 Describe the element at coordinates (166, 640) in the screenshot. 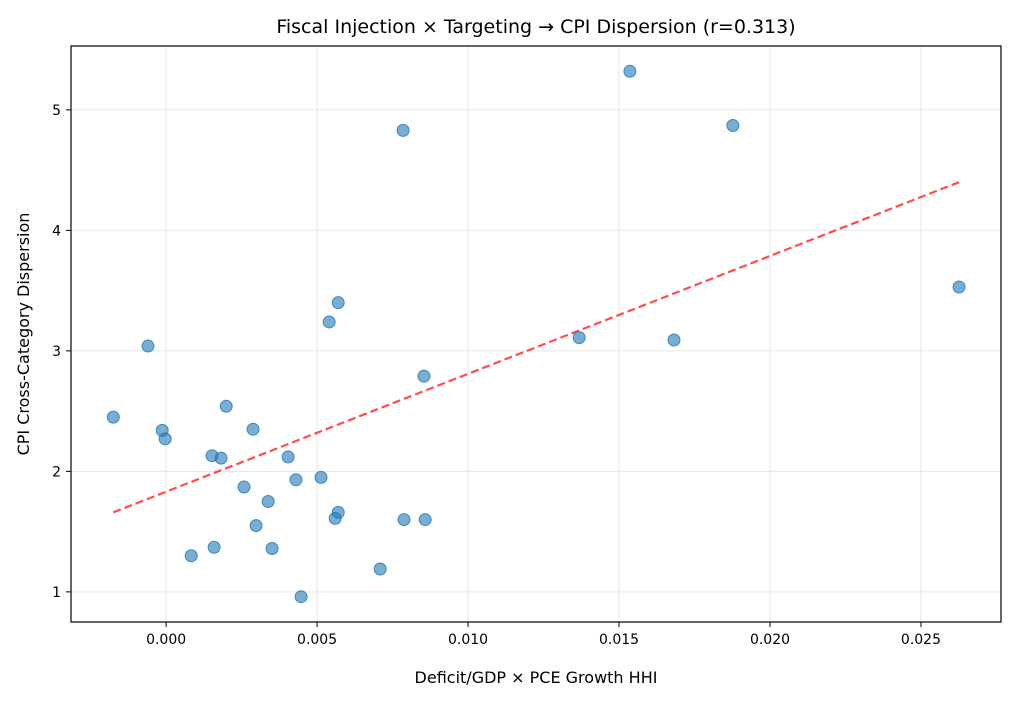

I see `x-tick-label: 0.000` at that location.